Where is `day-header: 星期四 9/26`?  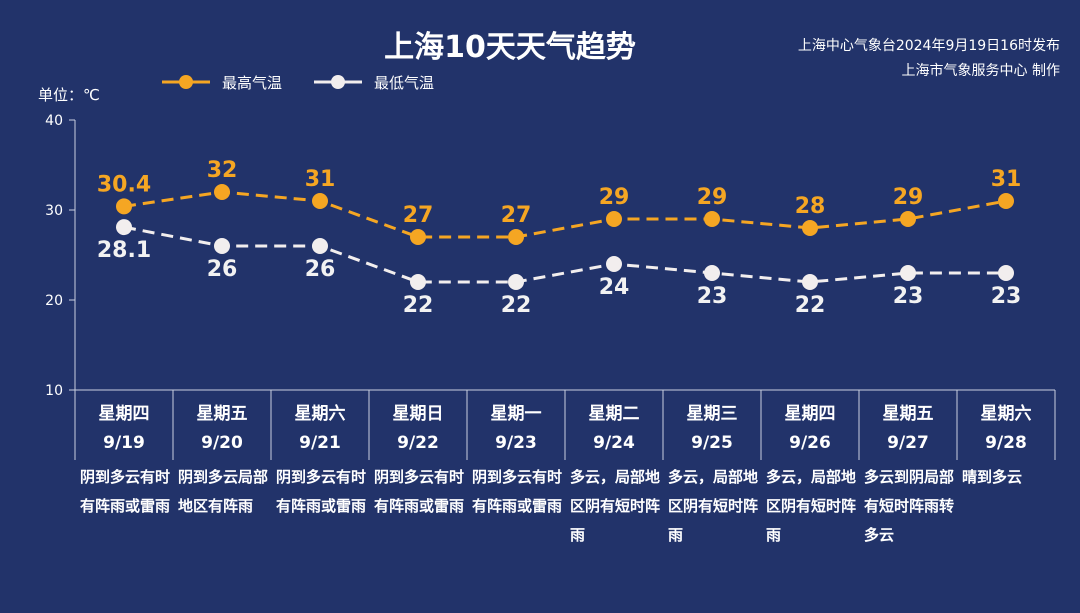
day-header: 星期四 9/26 is located at coordinates (810, 429).